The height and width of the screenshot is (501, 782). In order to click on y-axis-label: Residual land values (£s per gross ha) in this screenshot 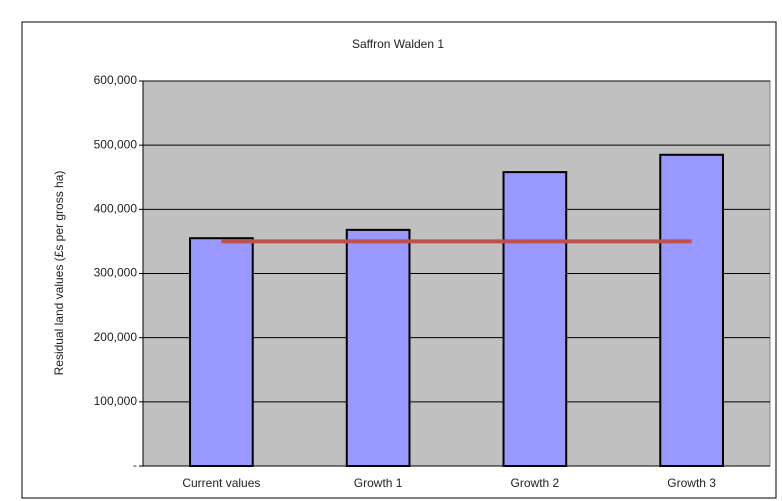, I will do `click(59, 273)`.